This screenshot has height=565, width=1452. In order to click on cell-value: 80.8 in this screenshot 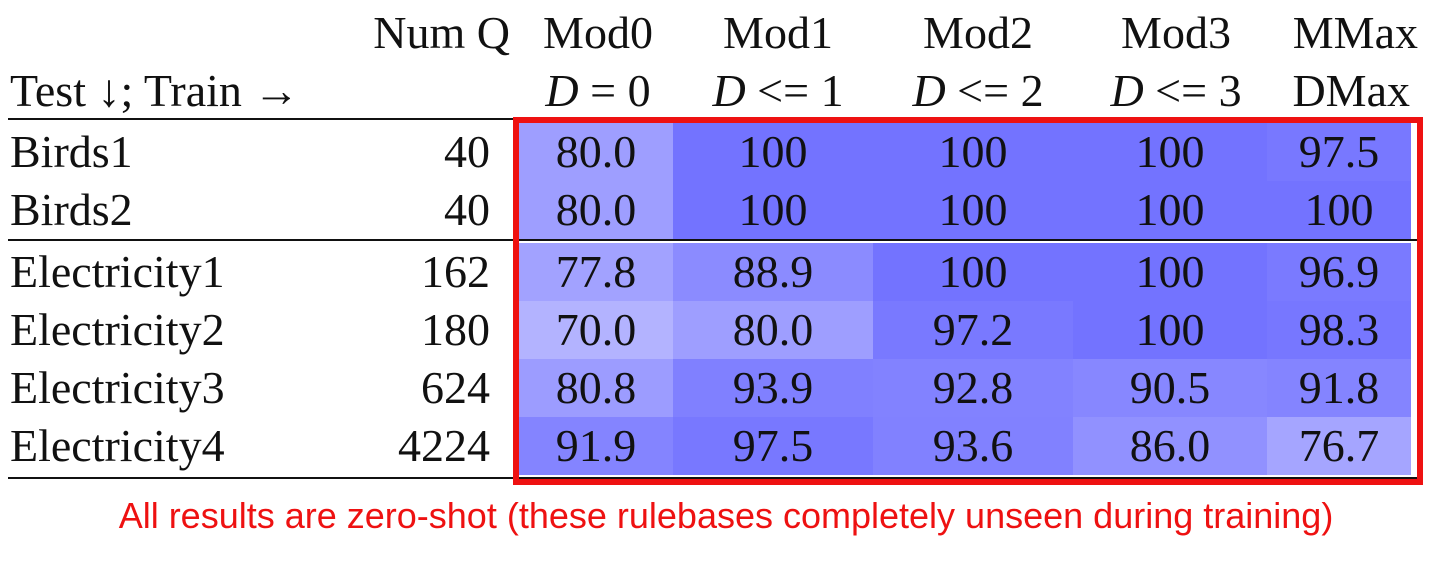, I will do `click(596, 387)`.